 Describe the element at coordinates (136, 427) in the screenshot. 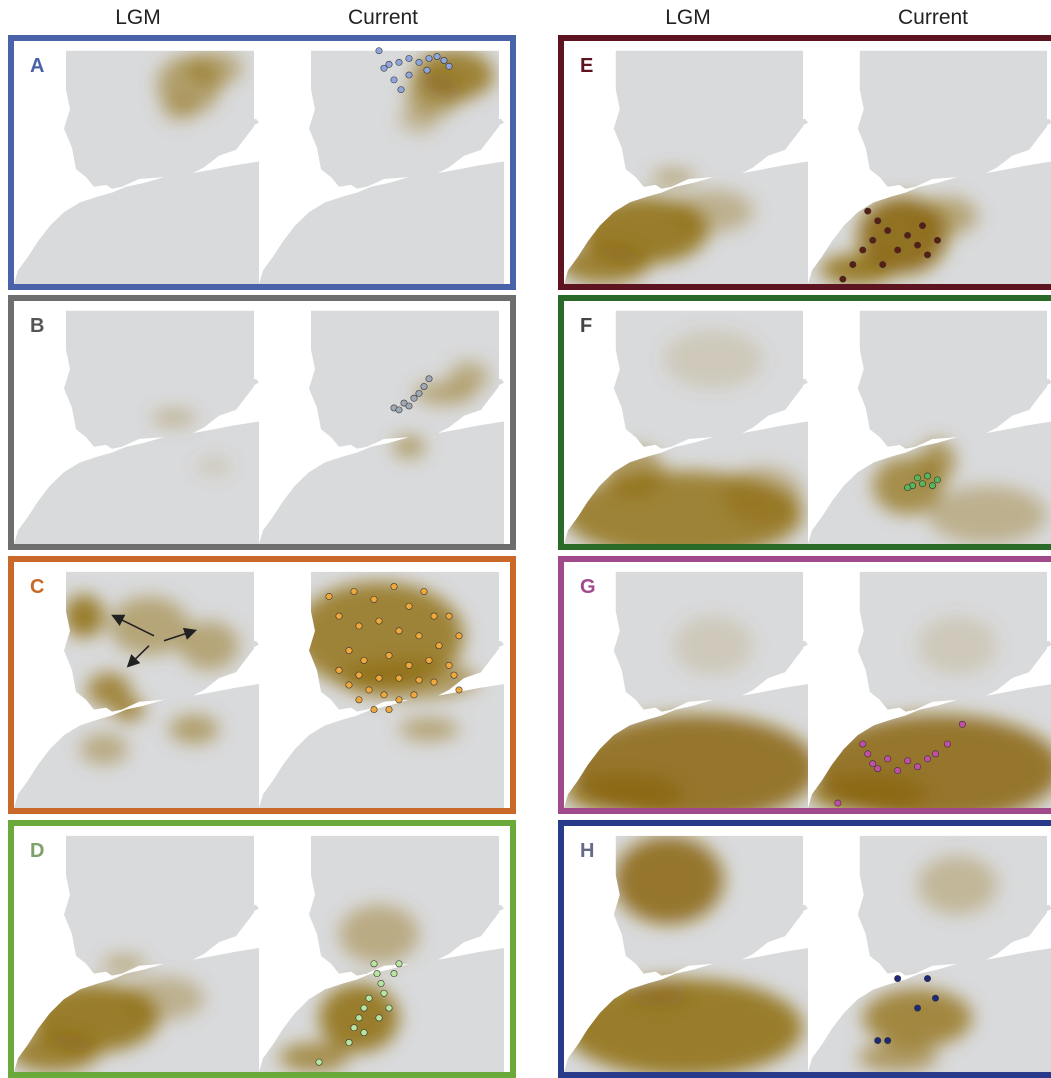

I see `land-mass` at that location.